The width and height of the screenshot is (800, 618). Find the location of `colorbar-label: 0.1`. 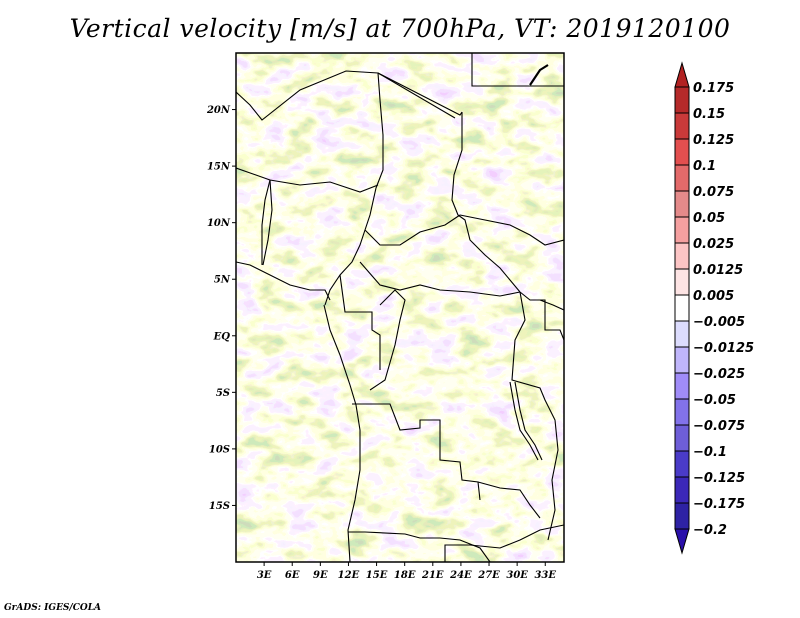

colorbar-label: 0.1 is located at coordinates (704, 166).